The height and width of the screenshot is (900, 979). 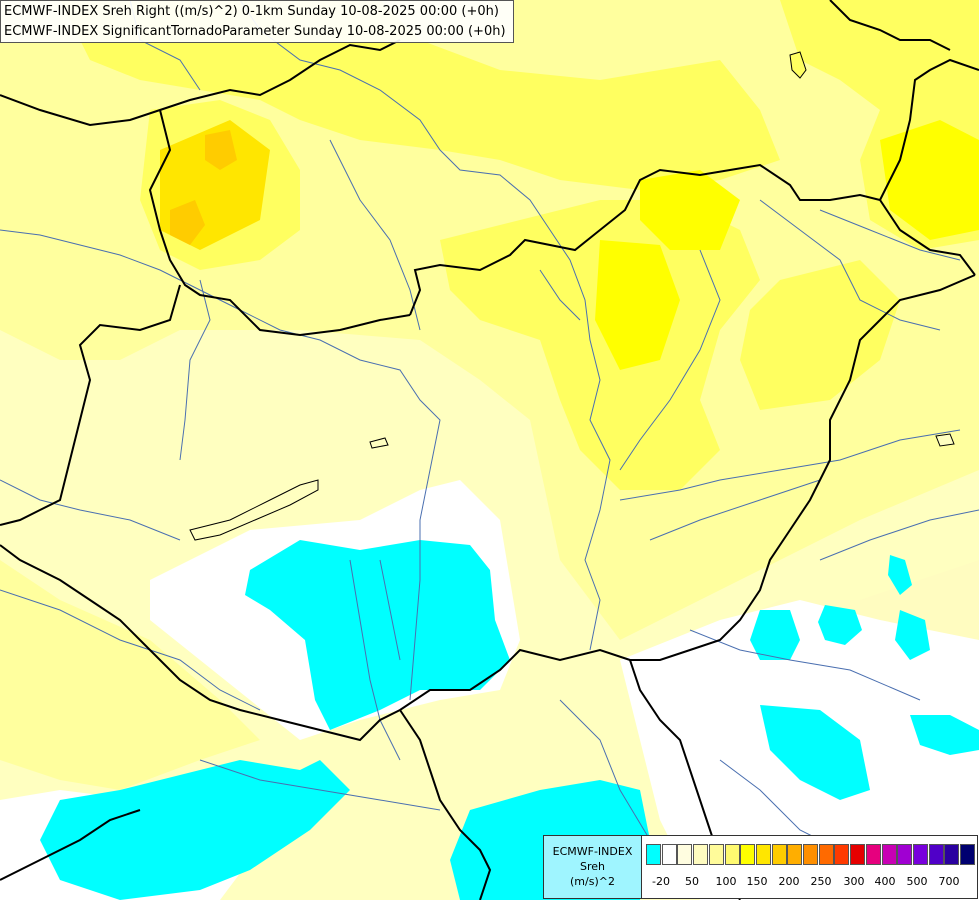 What do you see at coordinates (692, 881) in the screenshot?
I see `legend-tick-label: 50` at bounding box center [692, 881].